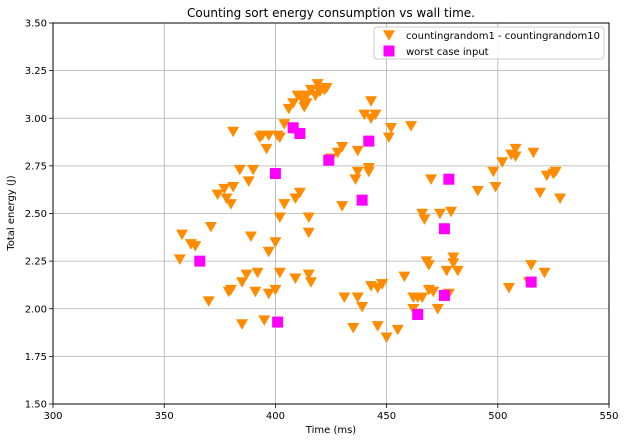 The image size is (625, 441). I want to click on legend-triangle-marker, so click(389, 35).